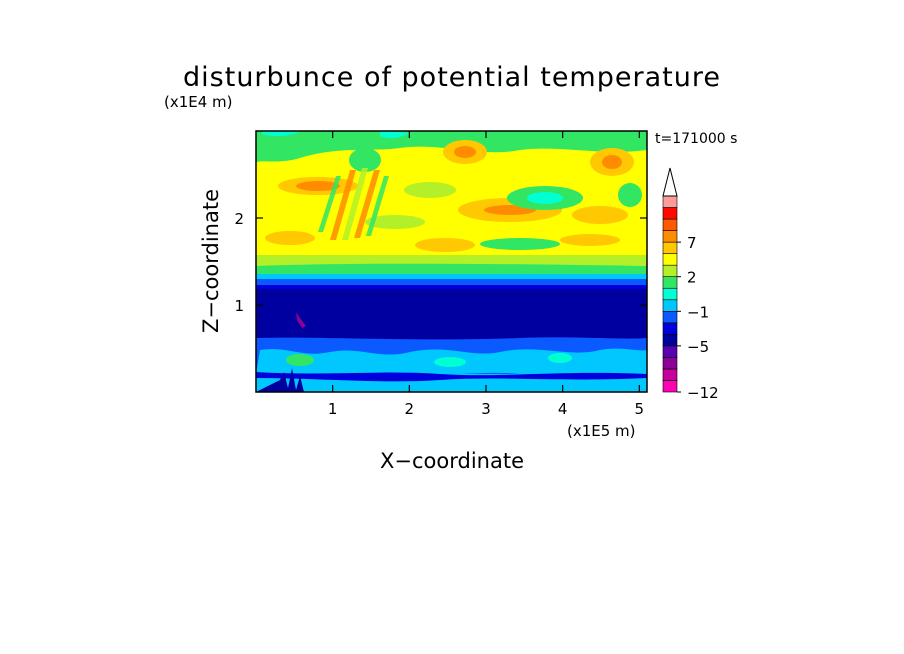  I want to click on y-tick-label: 1, so click(239, 306).